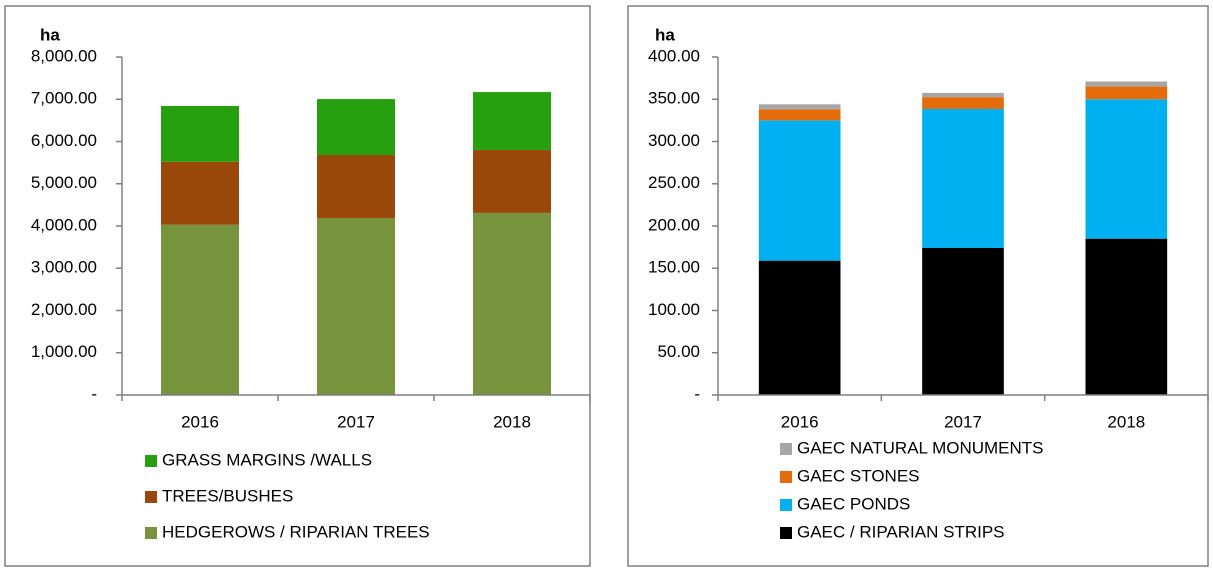 The width and height of the screenshot is (1213, 571). What do you see at coordinates (674, 55) in the screenshot?
I see `y-tick-label: 400.00` at bounding box center [674, 55].